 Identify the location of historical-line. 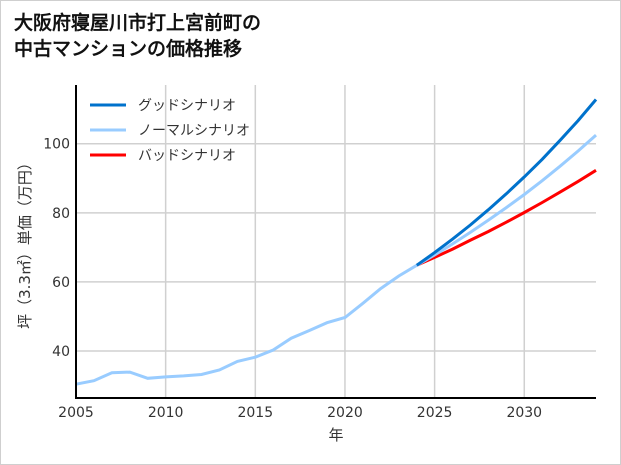
(246, 325).